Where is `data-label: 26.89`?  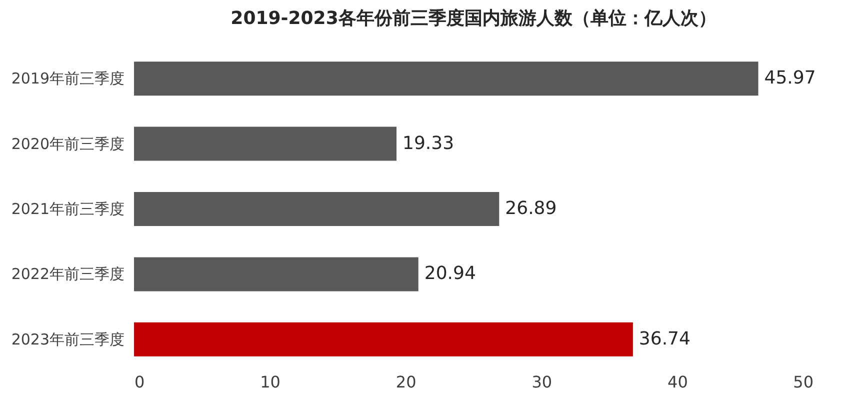
data-label: 26.89 is located at coordinates (531, 208).